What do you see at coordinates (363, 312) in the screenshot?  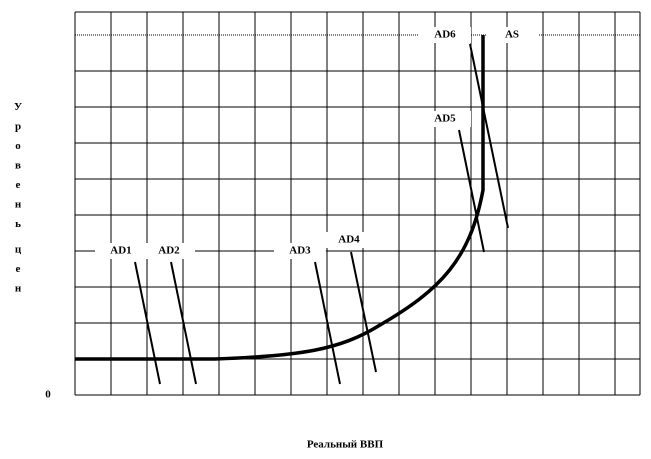 I see `ad4-line` at bounding box center [363, 312].